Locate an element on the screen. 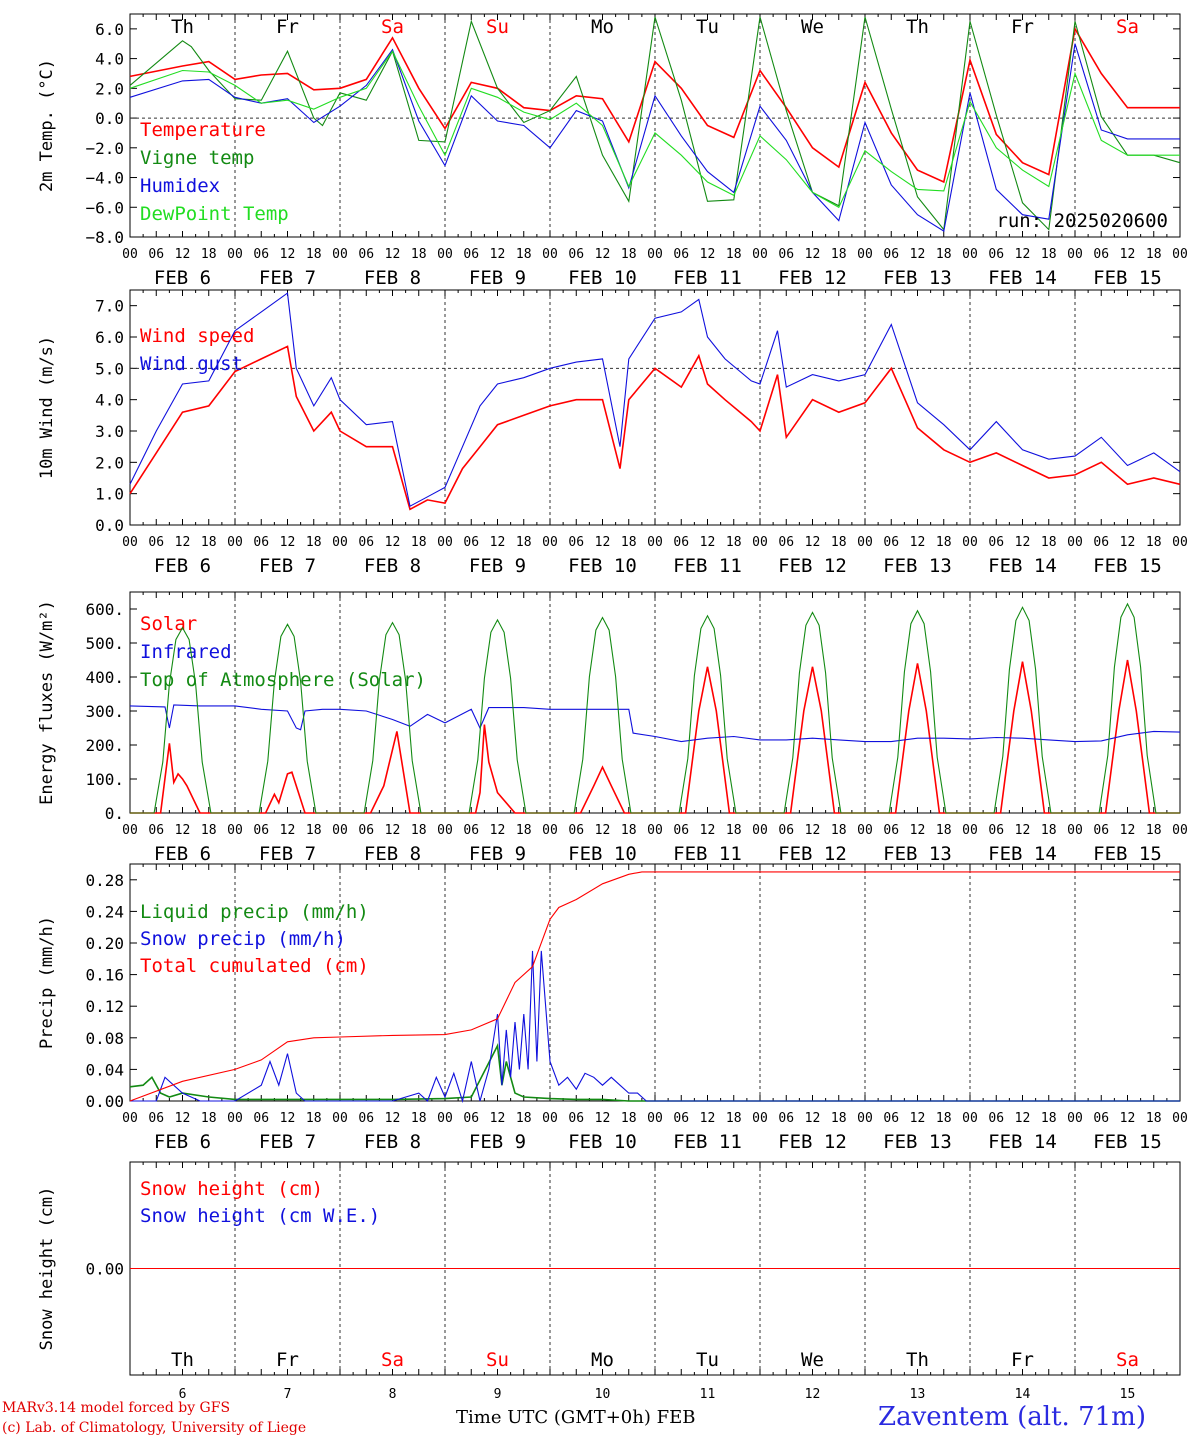  y-tick-label: −8.0 is located at coordinates (104, 237).